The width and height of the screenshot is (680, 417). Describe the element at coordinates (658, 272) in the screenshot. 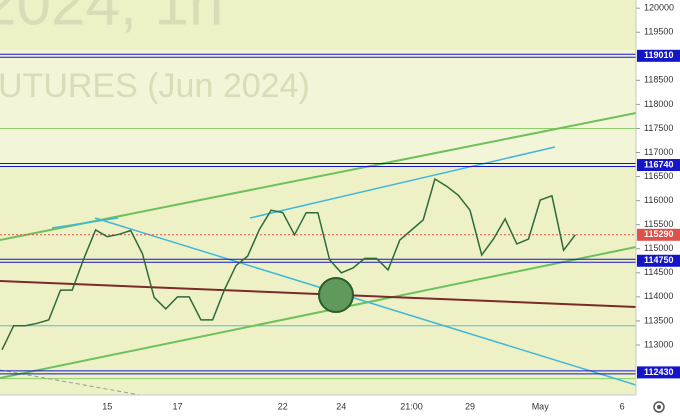

I see `y-tick-label: 114500` at that location.